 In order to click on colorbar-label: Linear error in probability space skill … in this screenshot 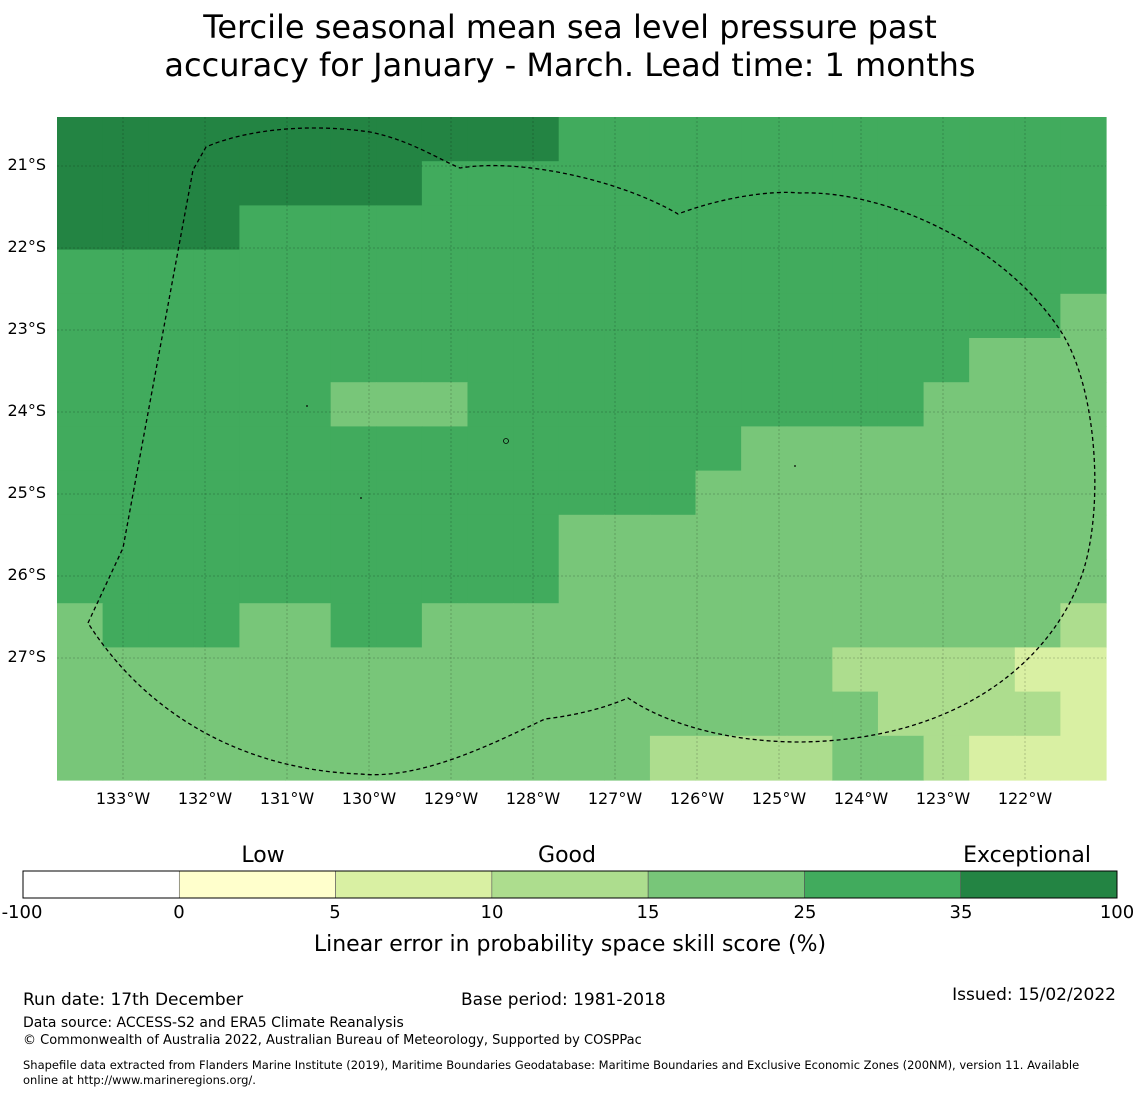, I will do `click(570, 944)`.